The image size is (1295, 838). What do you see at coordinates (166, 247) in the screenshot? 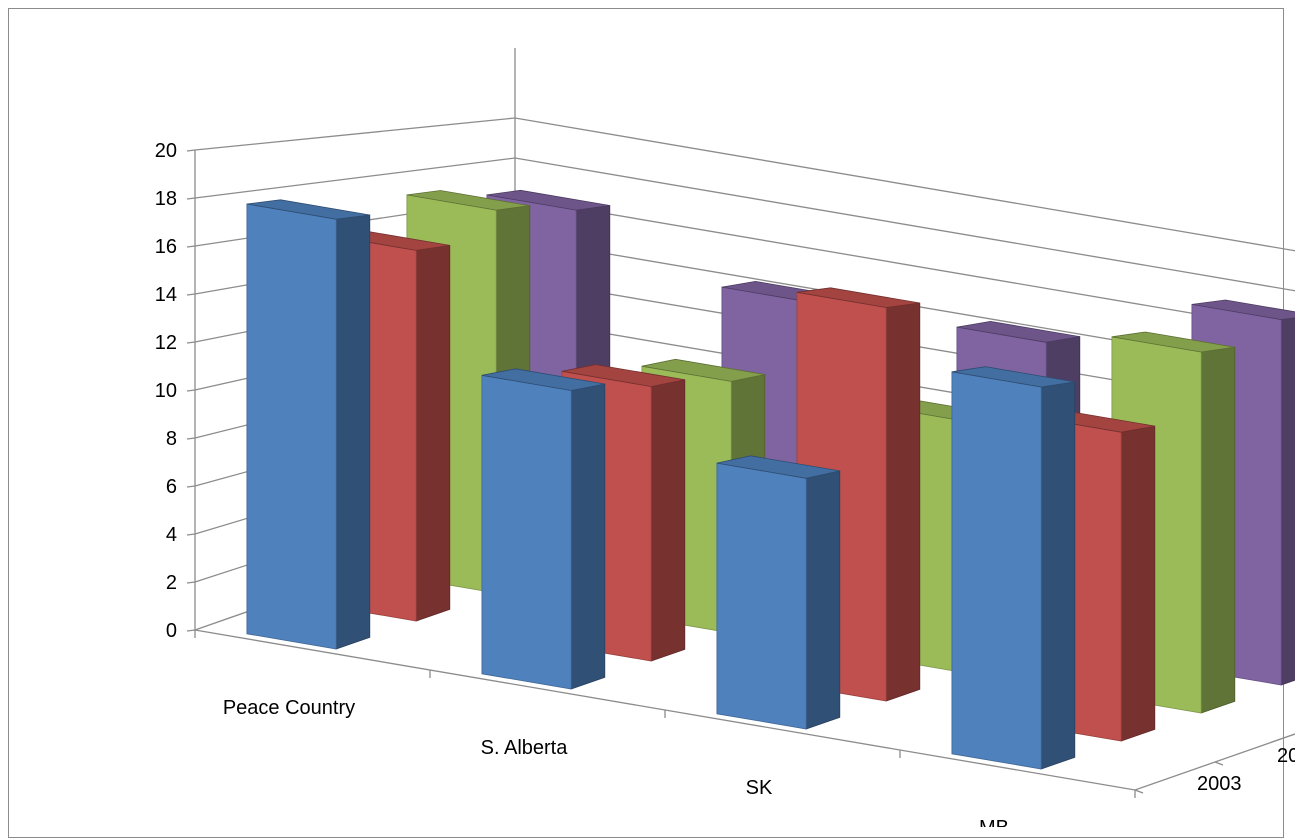
I see `y-tick-label: 16` at bounding box center [166, 247].